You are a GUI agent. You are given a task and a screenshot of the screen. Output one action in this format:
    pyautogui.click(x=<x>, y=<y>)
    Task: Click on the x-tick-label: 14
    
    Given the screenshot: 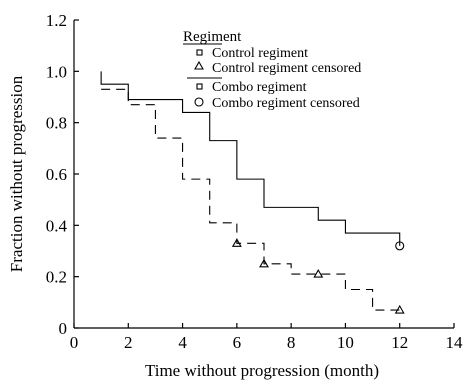 What is the action you would take?
    pyautogui.click(x=455, y=342)
    